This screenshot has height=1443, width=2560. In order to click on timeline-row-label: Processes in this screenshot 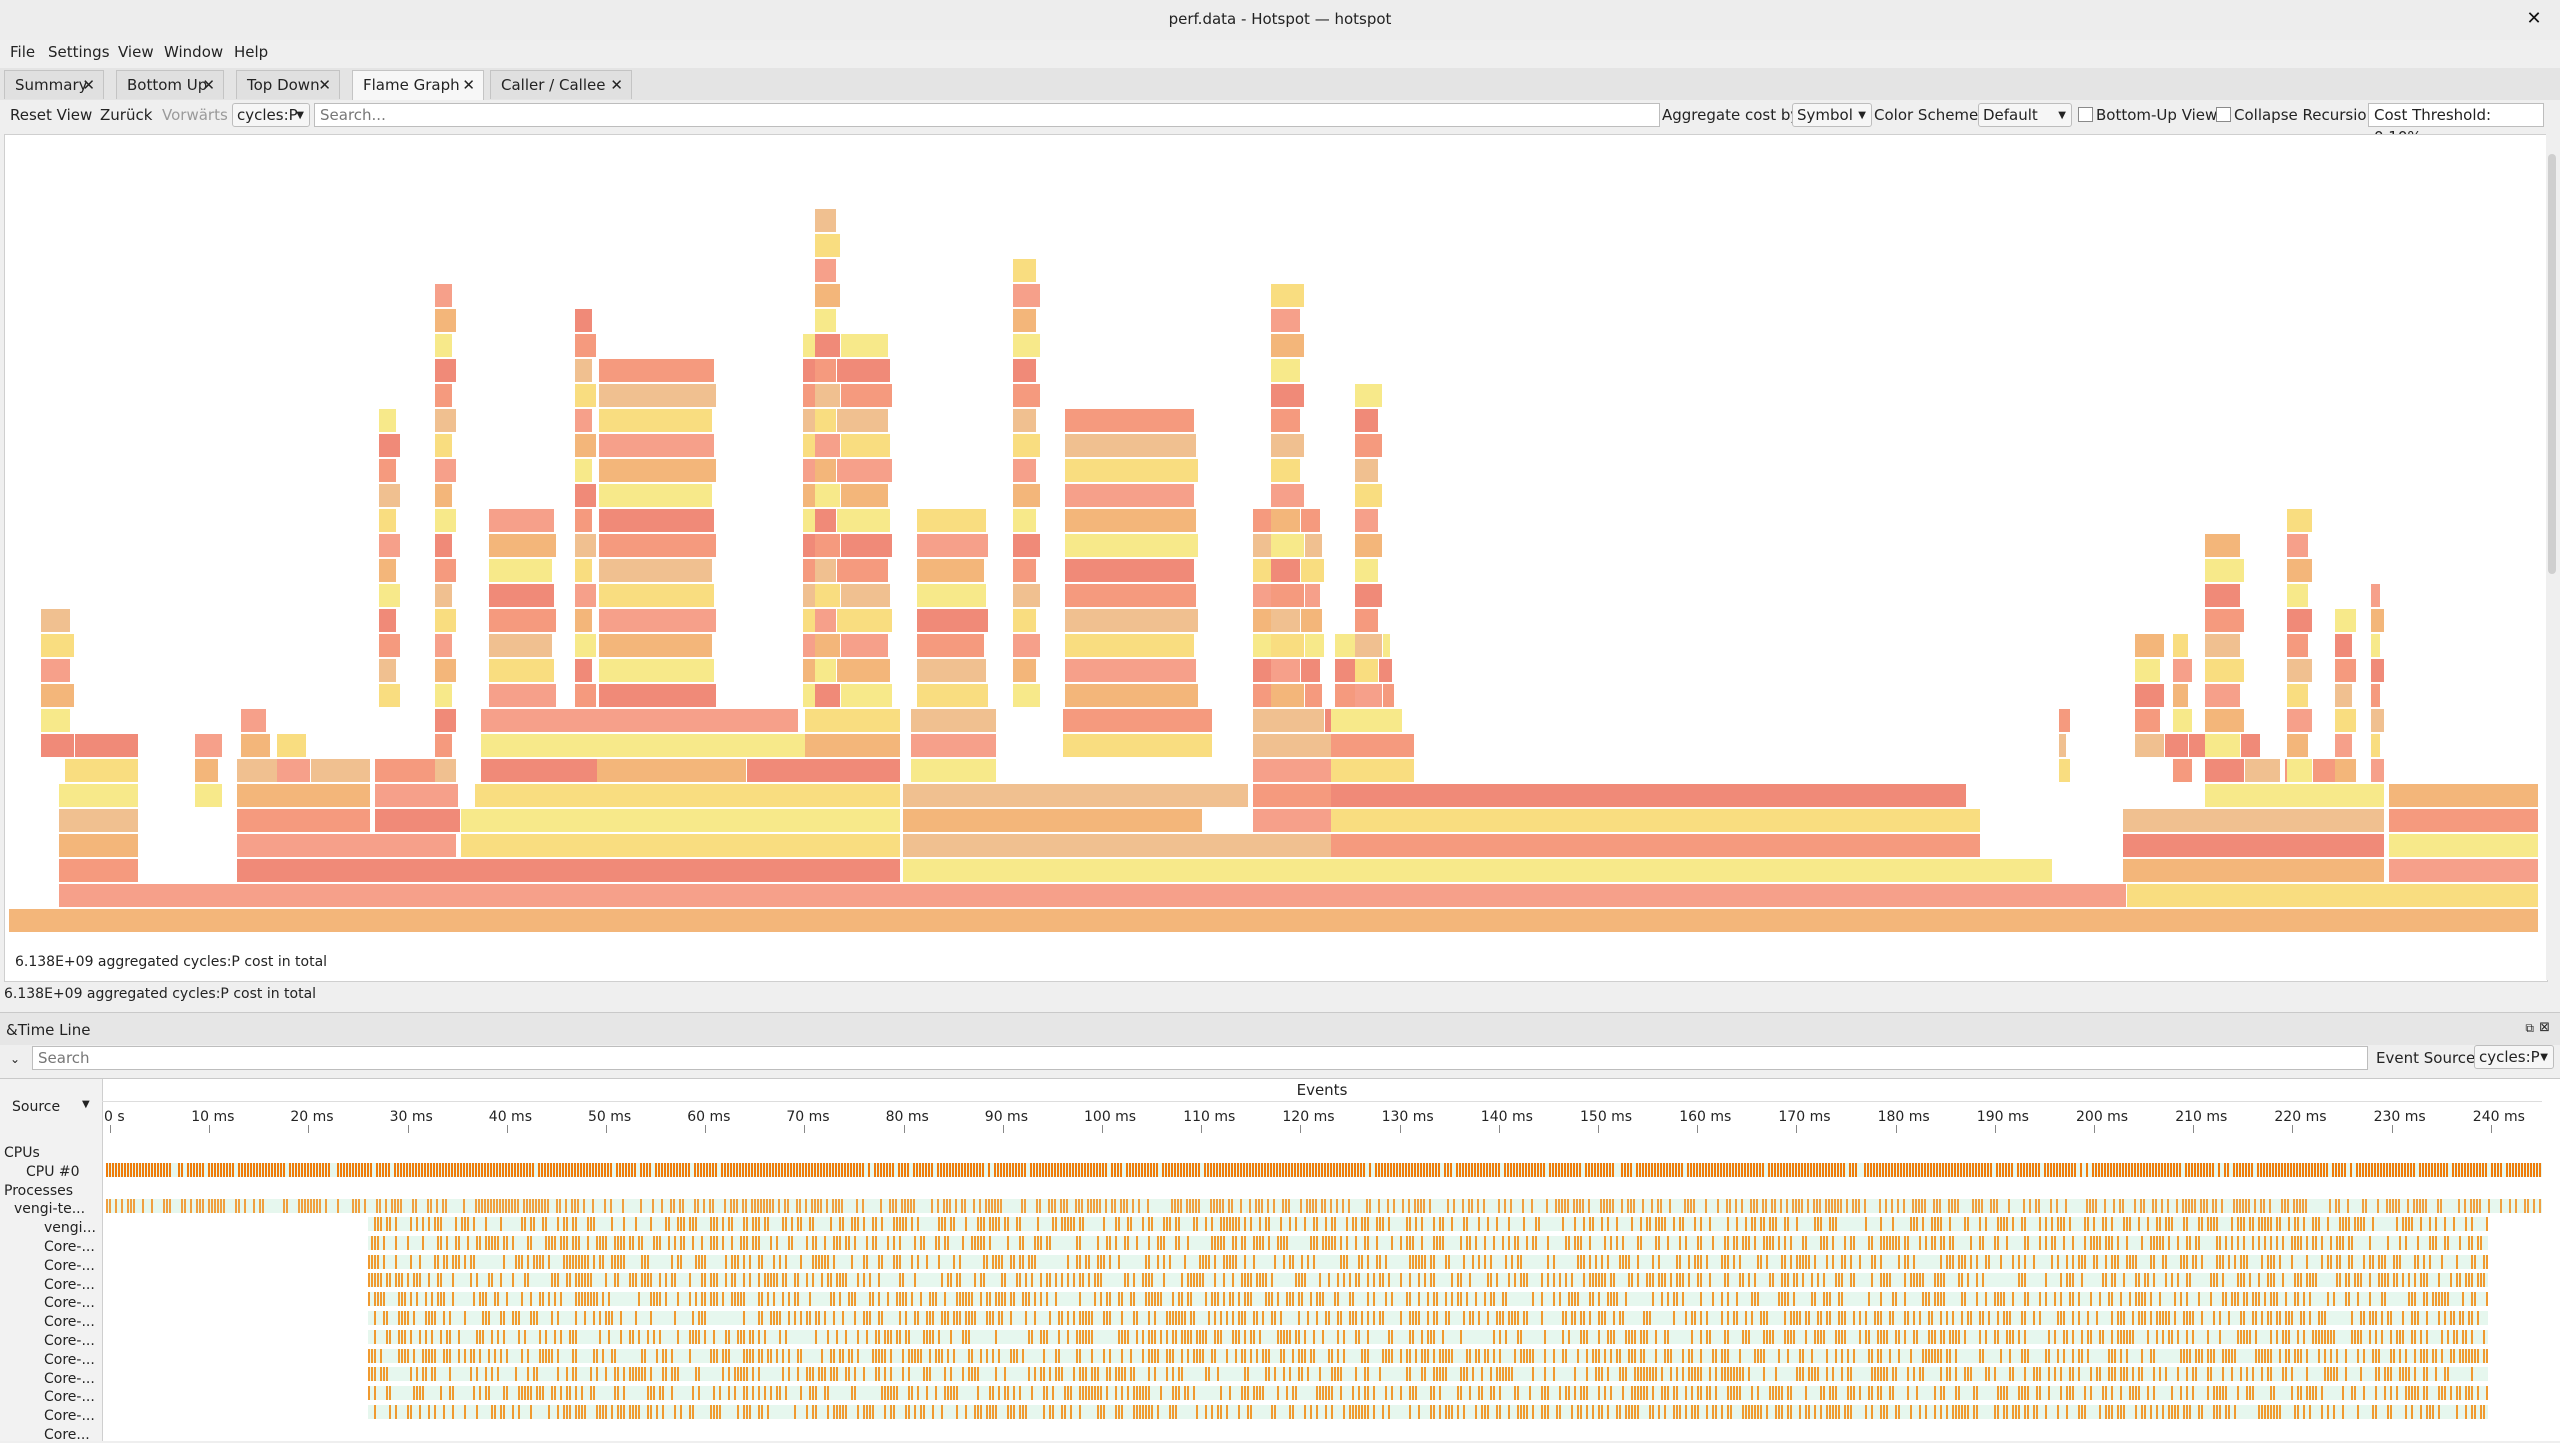, I will do `click(39, 1190)`.